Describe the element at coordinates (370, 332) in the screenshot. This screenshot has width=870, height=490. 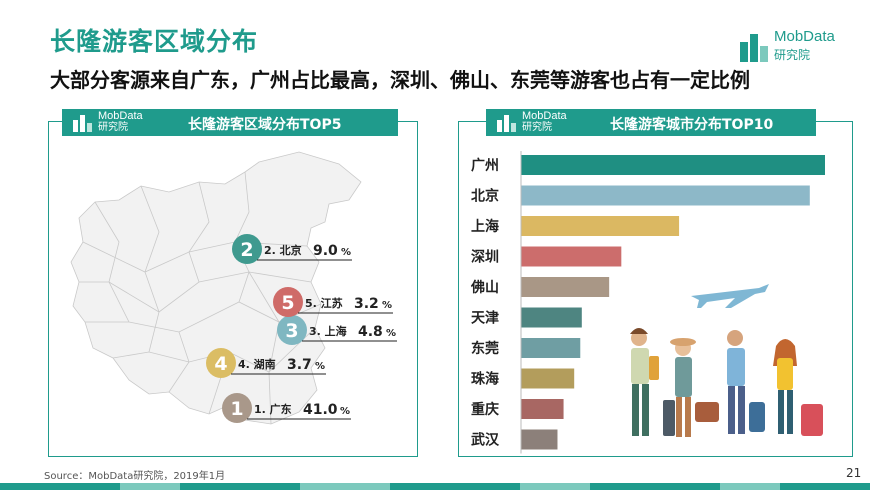
I see `region-value: 4.8` at that location.